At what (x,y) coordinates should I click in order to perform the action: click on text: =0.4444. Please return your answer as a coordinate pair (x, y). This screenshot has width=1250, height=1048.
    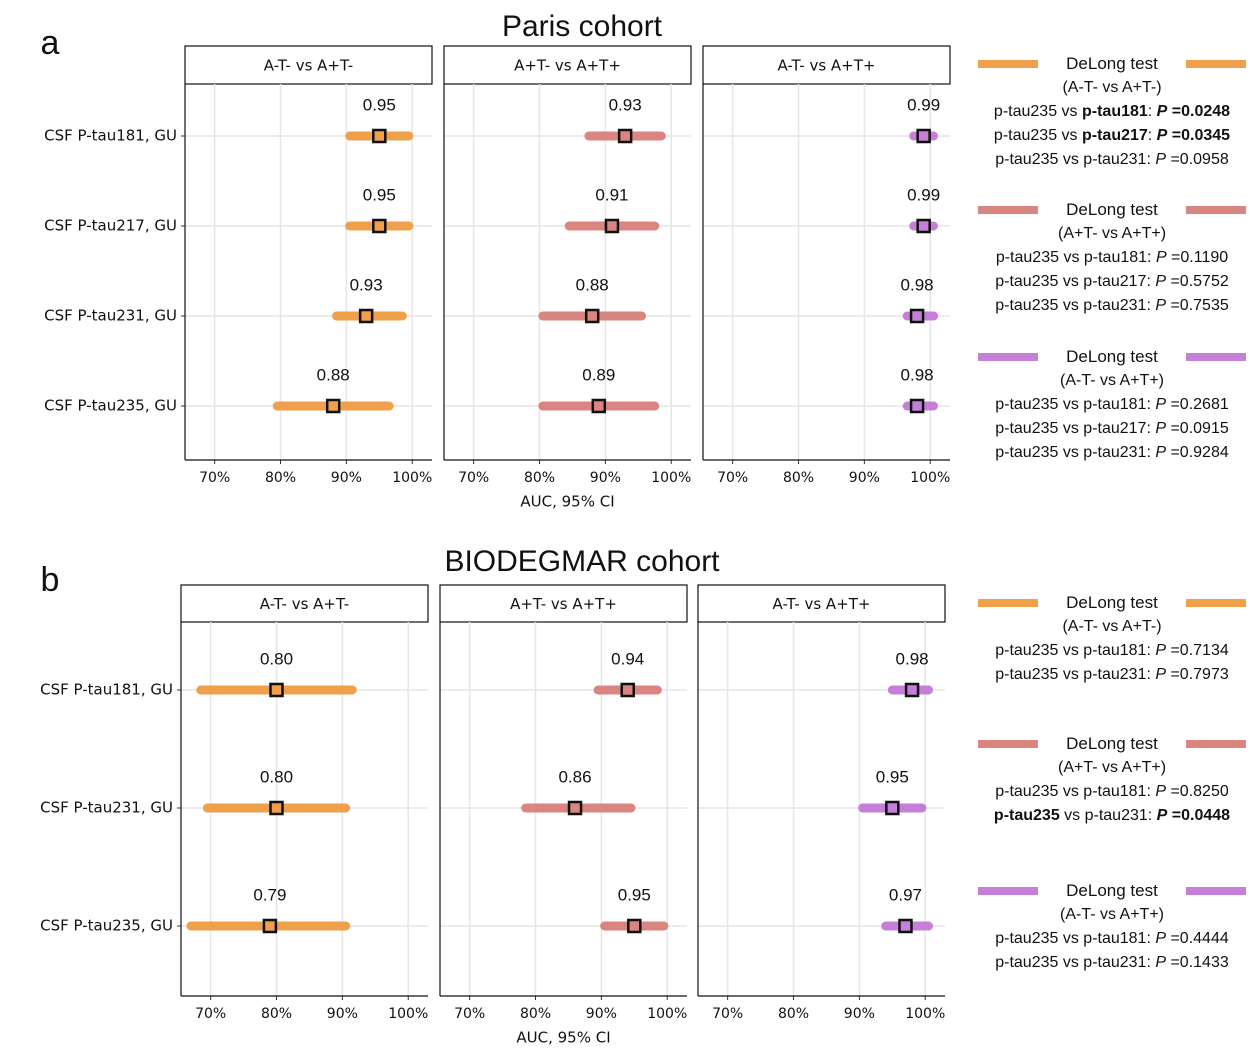
    Looking at the image, I should click on (1197, 938).